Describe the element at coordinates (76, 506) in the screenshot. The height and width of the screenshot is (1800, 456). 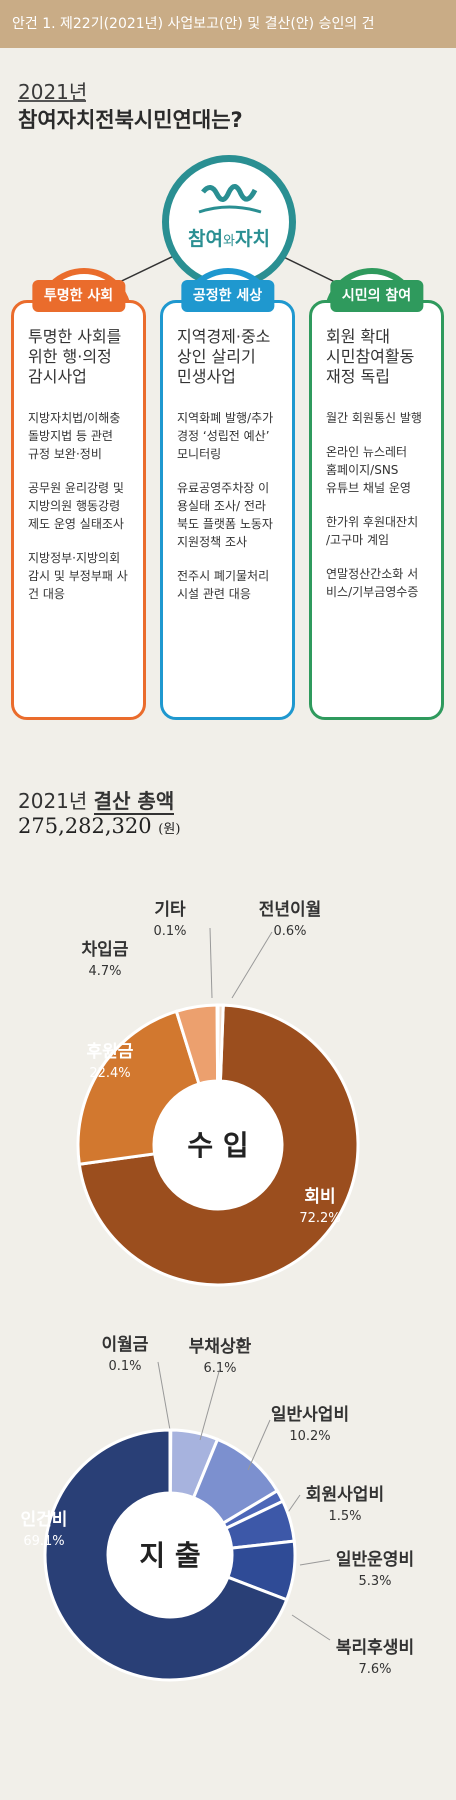
I see `card-item: 공무원 윤리강령 및 지방의원 행동강령 제도 운영 실태조사` at that location.